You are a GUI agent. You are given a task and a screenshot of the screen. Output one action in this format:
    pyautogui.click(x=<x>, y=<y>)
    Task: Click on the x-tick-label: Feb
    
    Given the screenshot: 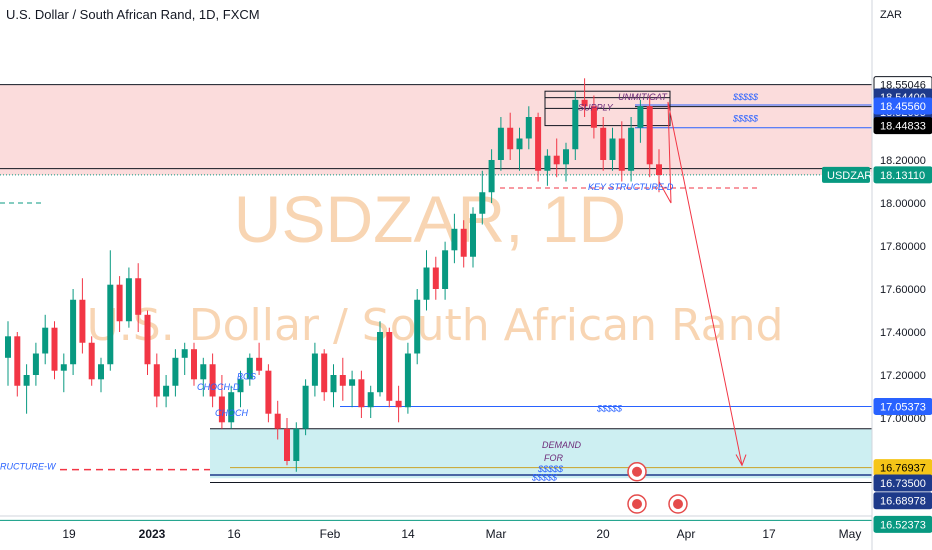 What is the action you would take?
    pyautogui.click(x=330, y=534)
    